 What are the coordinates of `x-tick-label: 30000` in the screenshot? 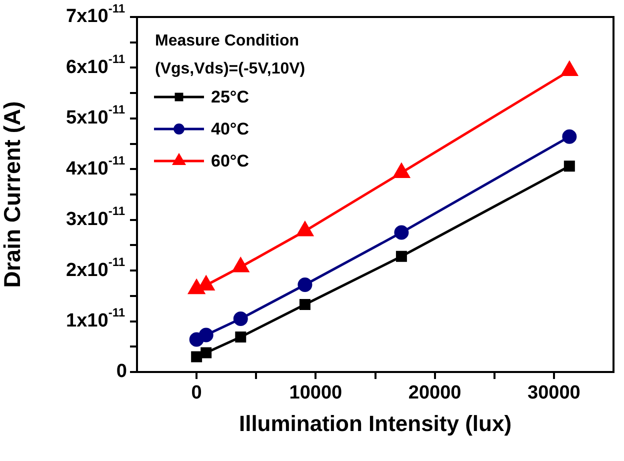 It's located at (554, 393).